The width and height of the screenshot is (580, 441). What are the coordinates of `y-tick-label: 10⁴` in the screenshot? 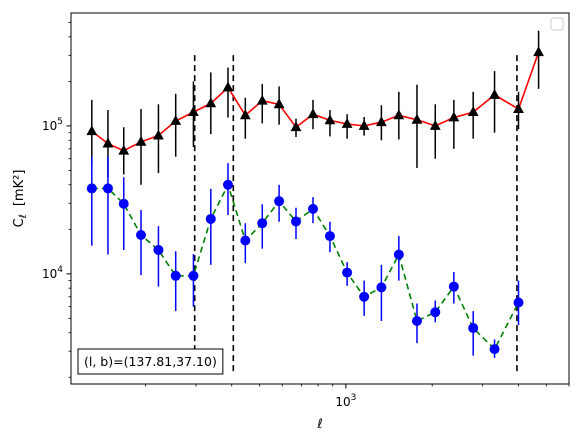 It's located at (52, 273).